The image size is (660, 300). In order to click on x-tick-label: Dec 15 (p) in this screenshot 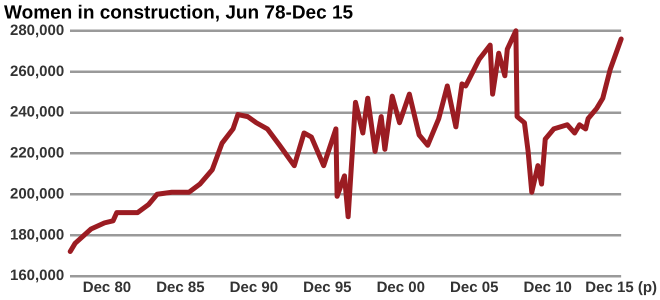, I will do `click(621, 287)`.